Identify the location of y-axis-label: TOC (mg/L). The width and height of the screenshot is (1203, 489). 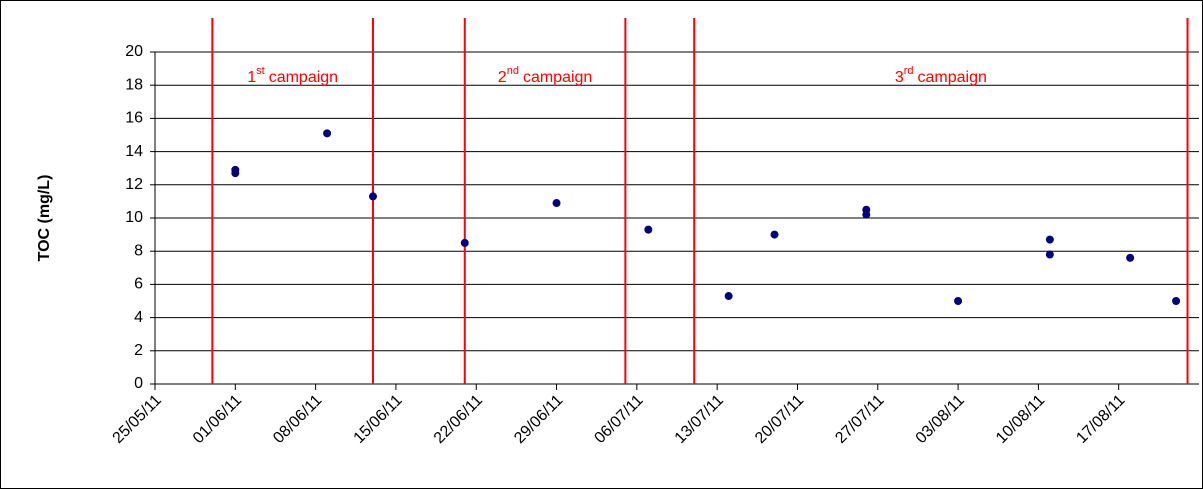
(44, 218).